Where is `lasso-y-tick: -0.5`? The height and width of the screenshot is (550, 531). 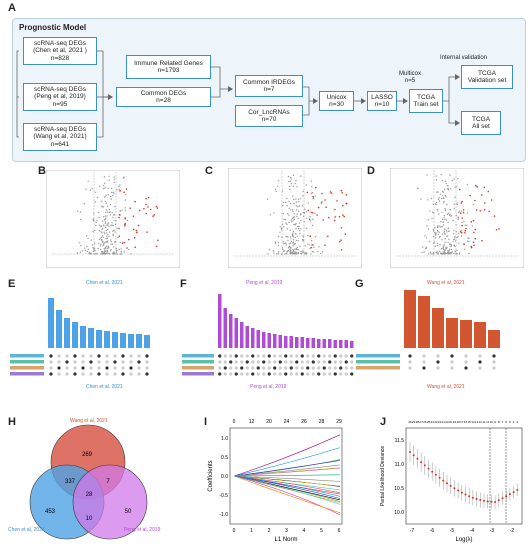 lasso-y-tick: -0.5 is located at coordinates (223, 496).